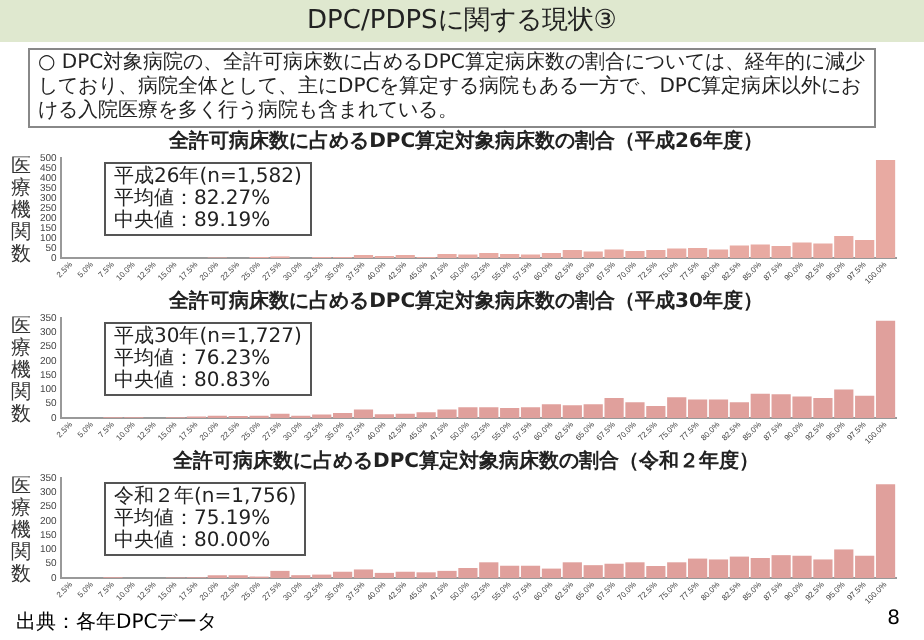 The width and height of the screenshot is (924, 640). Describe the element at coordinates (893, 619) in the screenshot. I see `text: 8` at that location.